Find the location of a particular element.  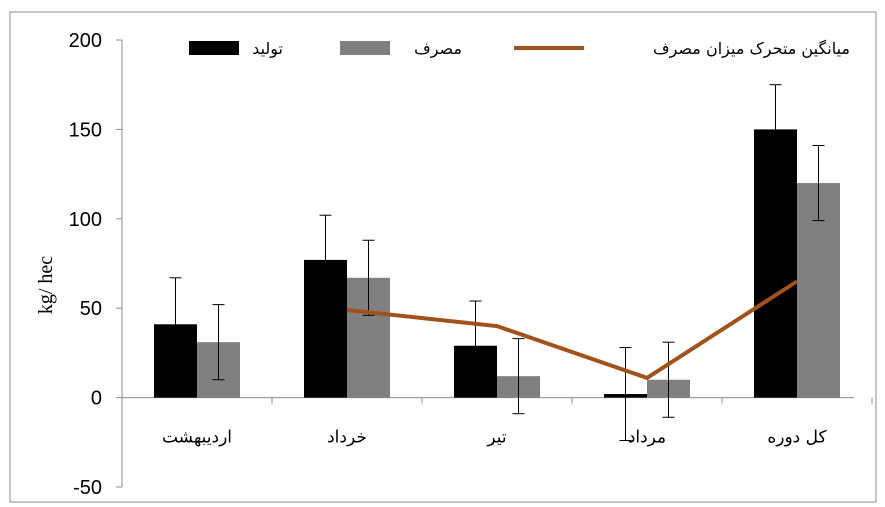

x-tick-label: اردیبهشت is located at coordinates (197, 438).